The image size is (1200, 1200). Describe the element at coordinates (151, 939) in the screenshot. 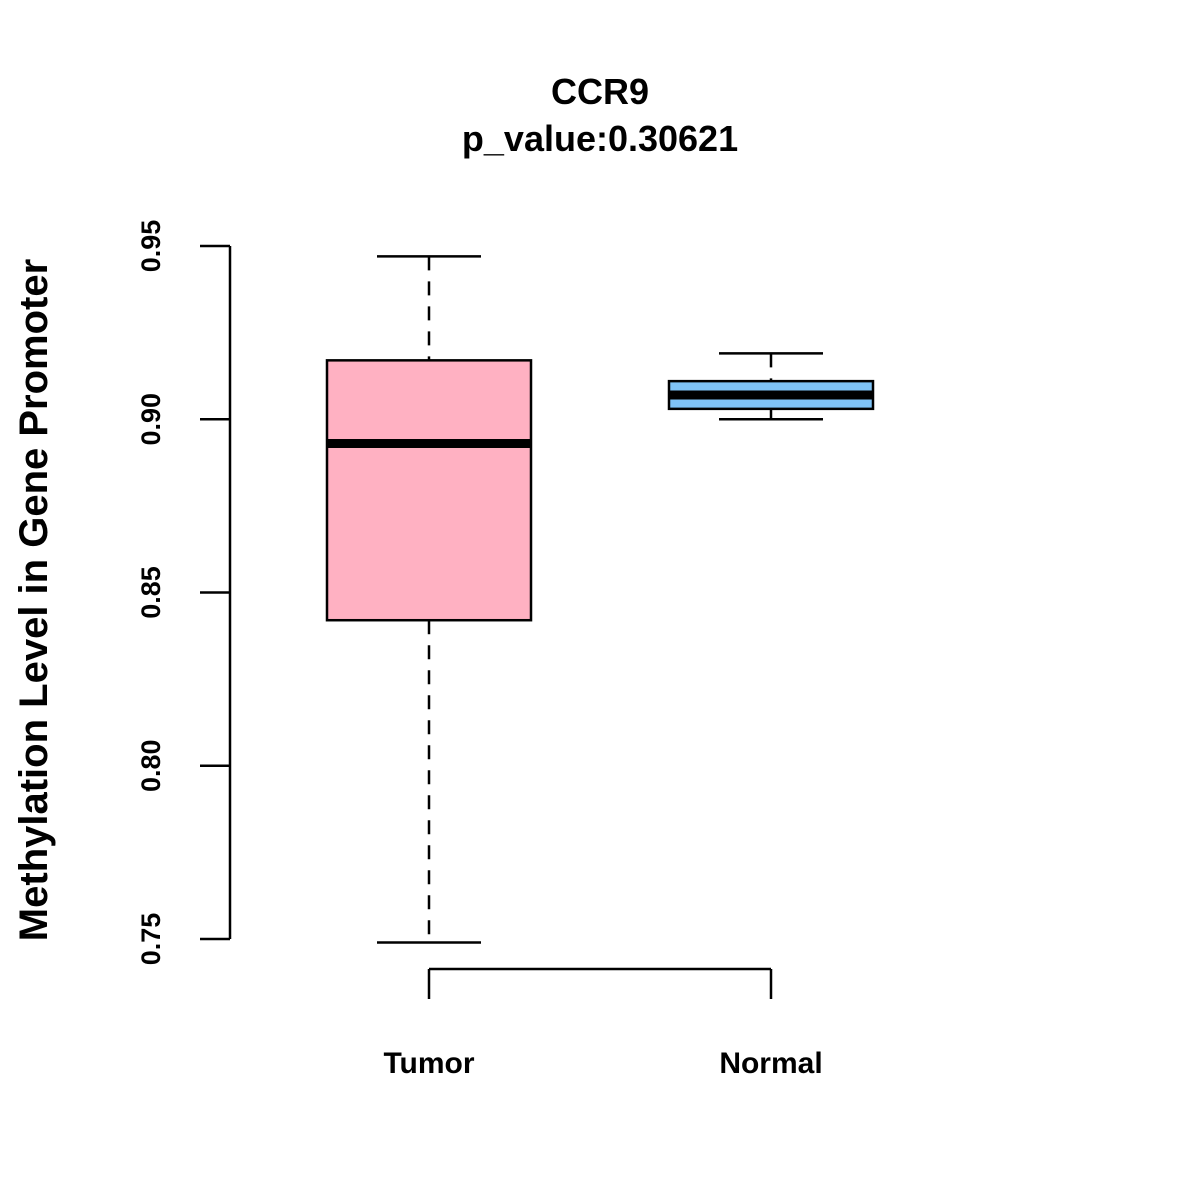

I see `y-tick-label: 0.75` at that location.